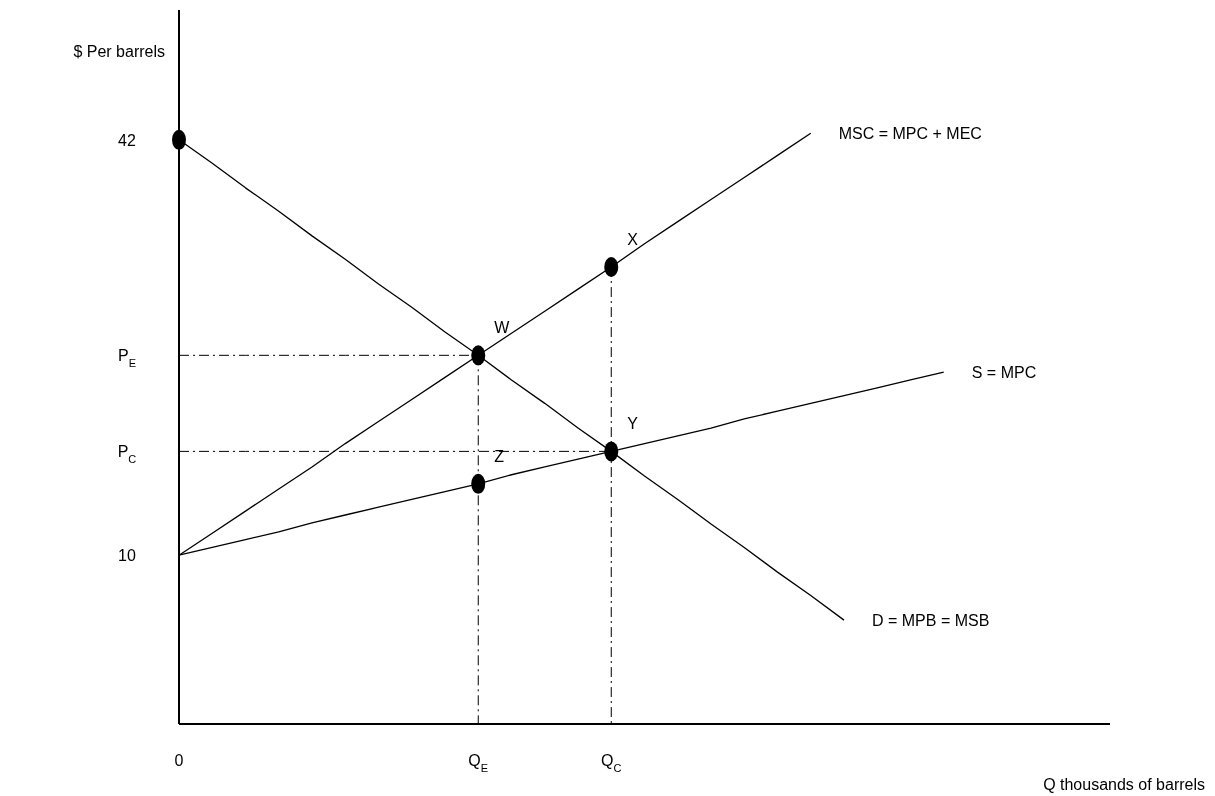 Image resolution: width=1215 pixels, height=796 pixels. I want to click on series-label: S = MPC, so click(1004, 373).